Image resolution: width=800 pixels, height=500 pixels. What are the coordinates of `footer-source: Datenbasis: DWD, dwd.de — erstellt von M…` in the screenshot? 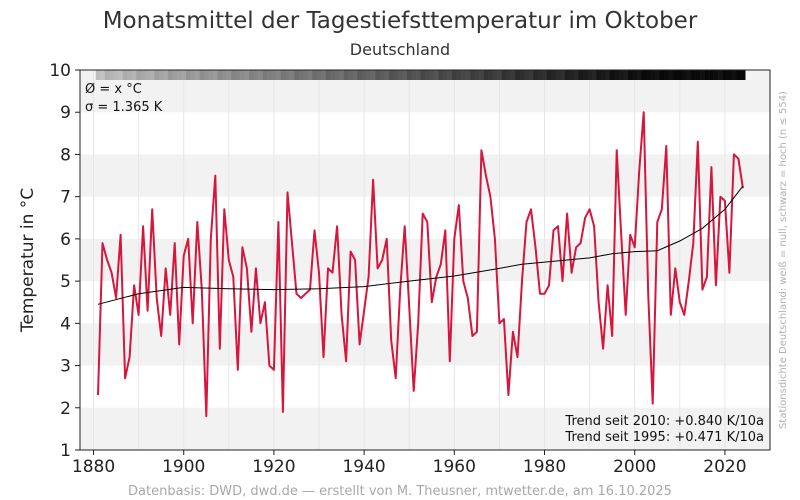 It's located at (400, 491).